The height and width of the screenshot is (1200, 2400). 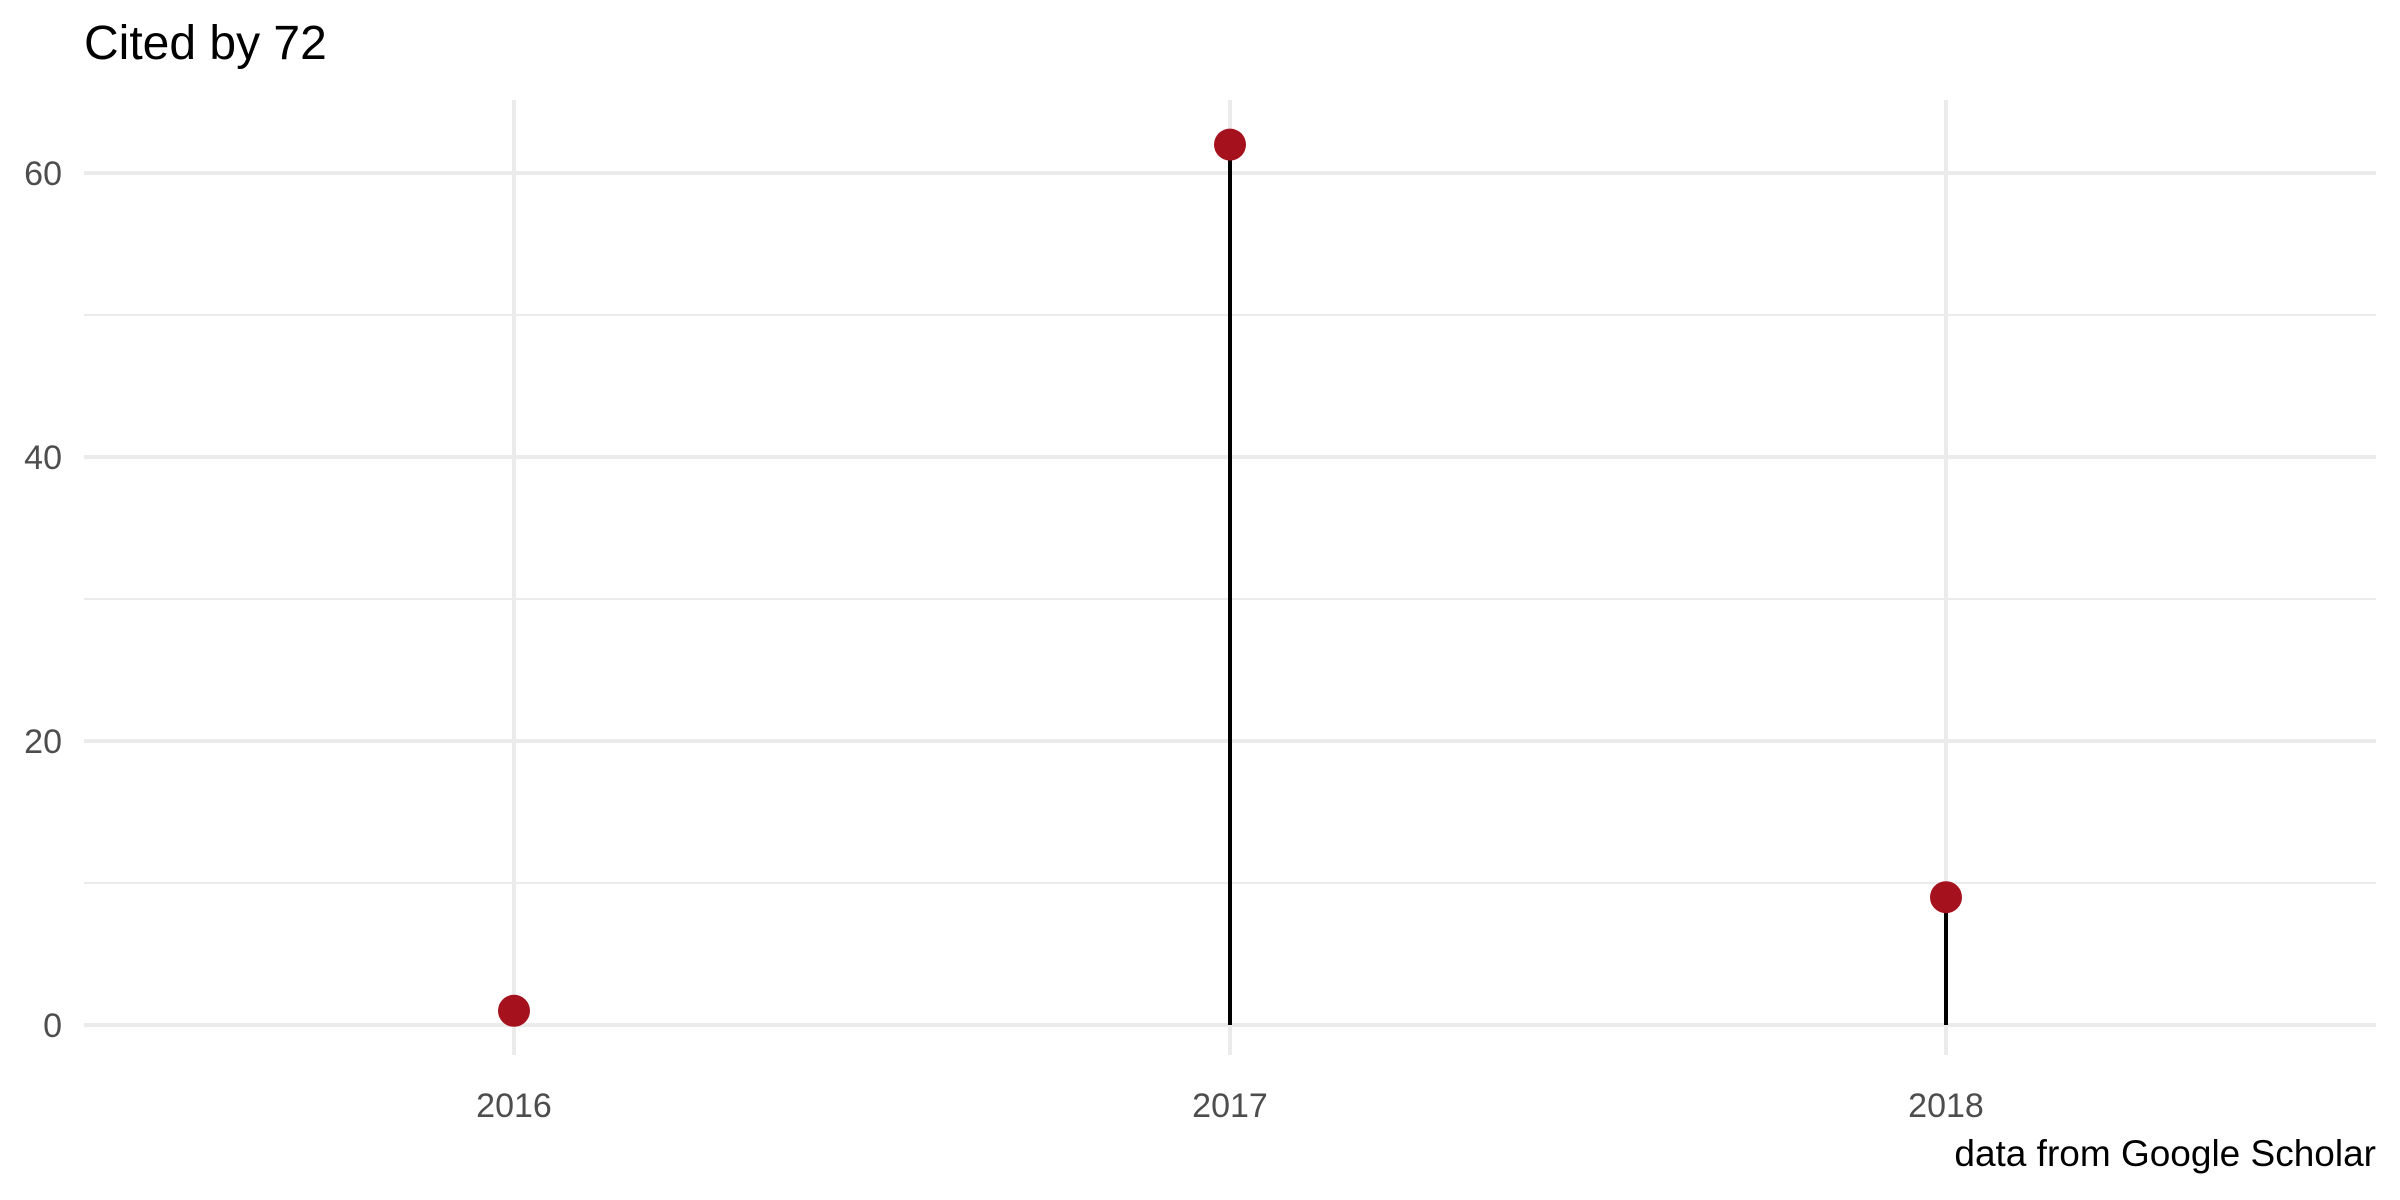 What do you see at coordinates (43, 600) in the screenshot?
I see `y-axis-tick-labels: 0 20 40 60` at bounding box center [43, 600].